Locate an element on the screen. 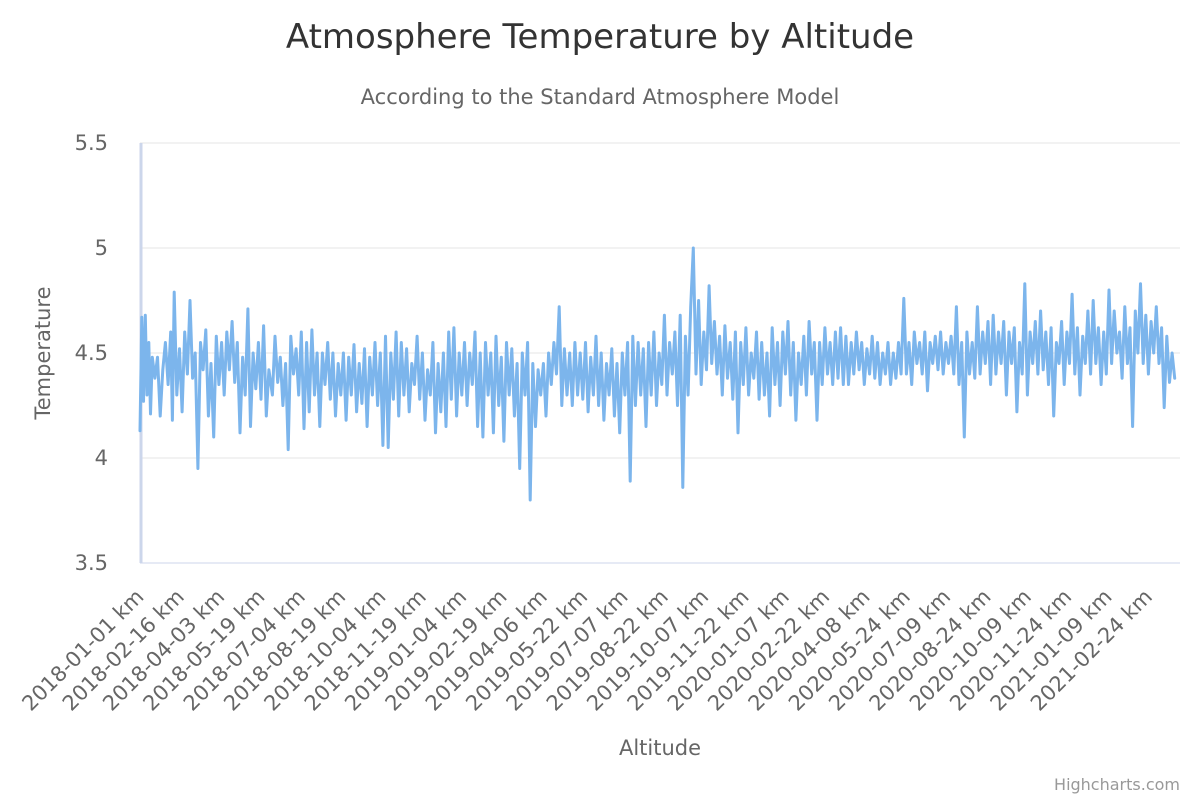 This screenshot has width=1200, height=800. y-tick-label: 4 is located at coordinates (101, 458).